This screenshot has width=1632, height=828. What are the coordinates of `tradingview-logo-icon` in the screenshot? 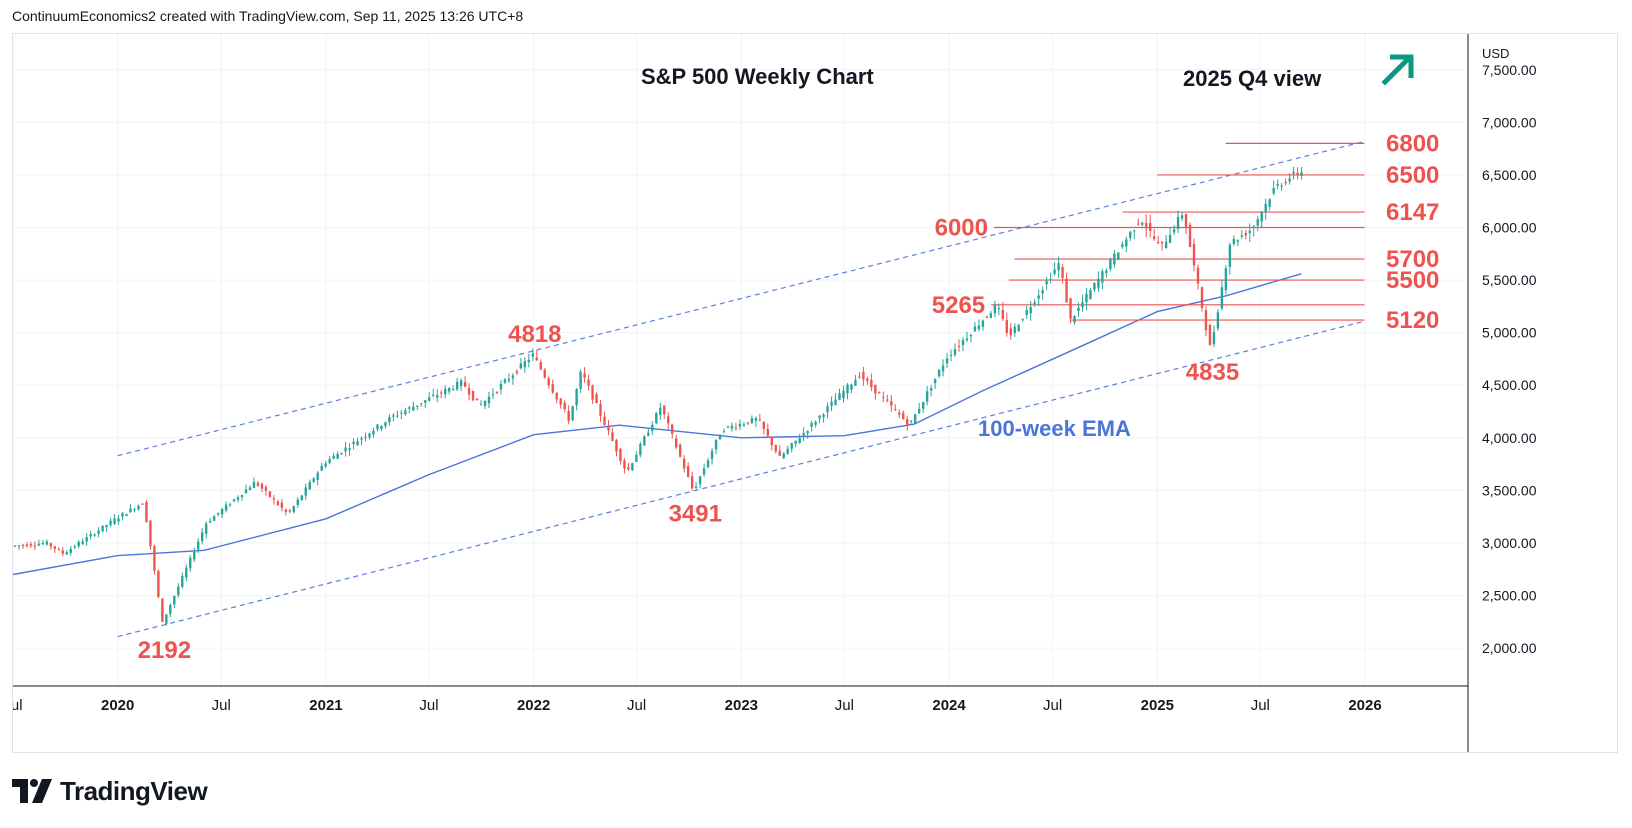 It's located at (32, 791).